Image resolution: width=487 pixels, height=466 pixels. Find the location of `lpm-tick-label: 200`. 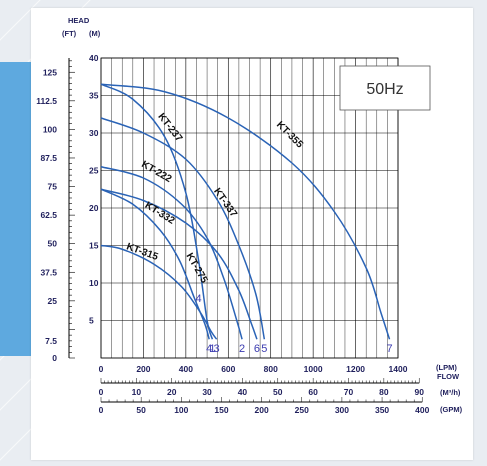

lpm-tick-label: 200 is located at coordinates (143, 369).